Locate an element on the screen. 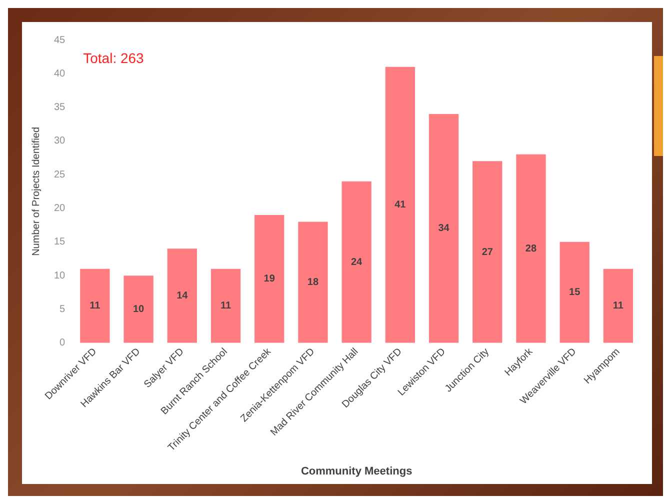 Image resolution: width=671 pixels, height=504 pixels. data-label: 15 is located at coordinates (575, 292).